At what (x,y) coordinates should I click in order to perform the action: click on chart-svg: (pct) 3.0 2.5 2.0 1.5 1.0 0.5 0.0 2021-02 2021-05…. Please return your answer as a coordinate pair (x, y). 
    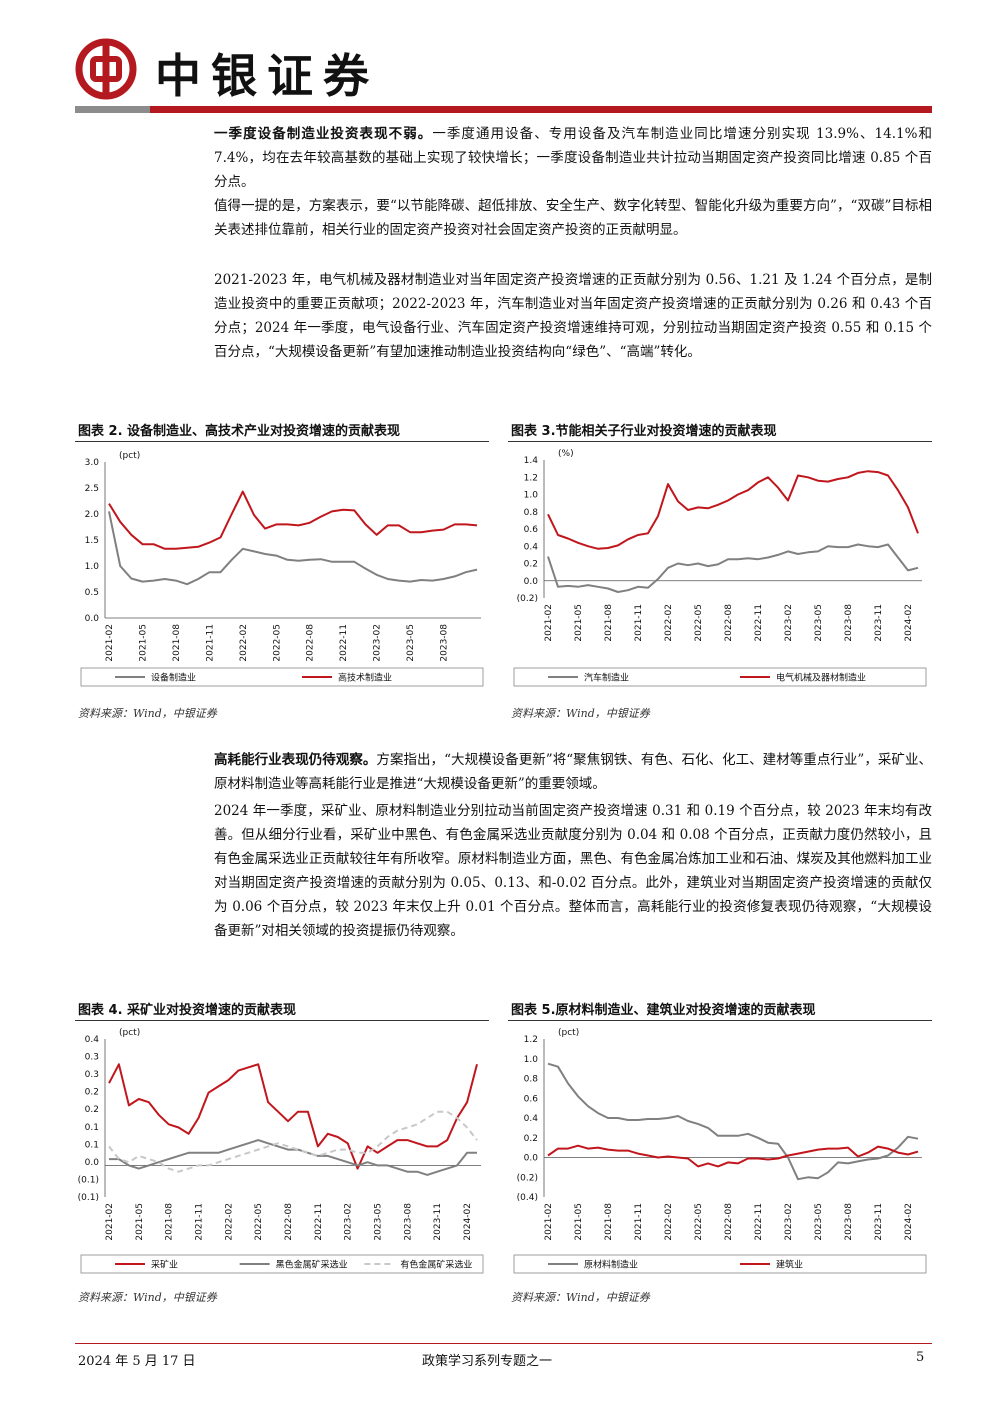
    Looking at the image, I should click on (282, 569).